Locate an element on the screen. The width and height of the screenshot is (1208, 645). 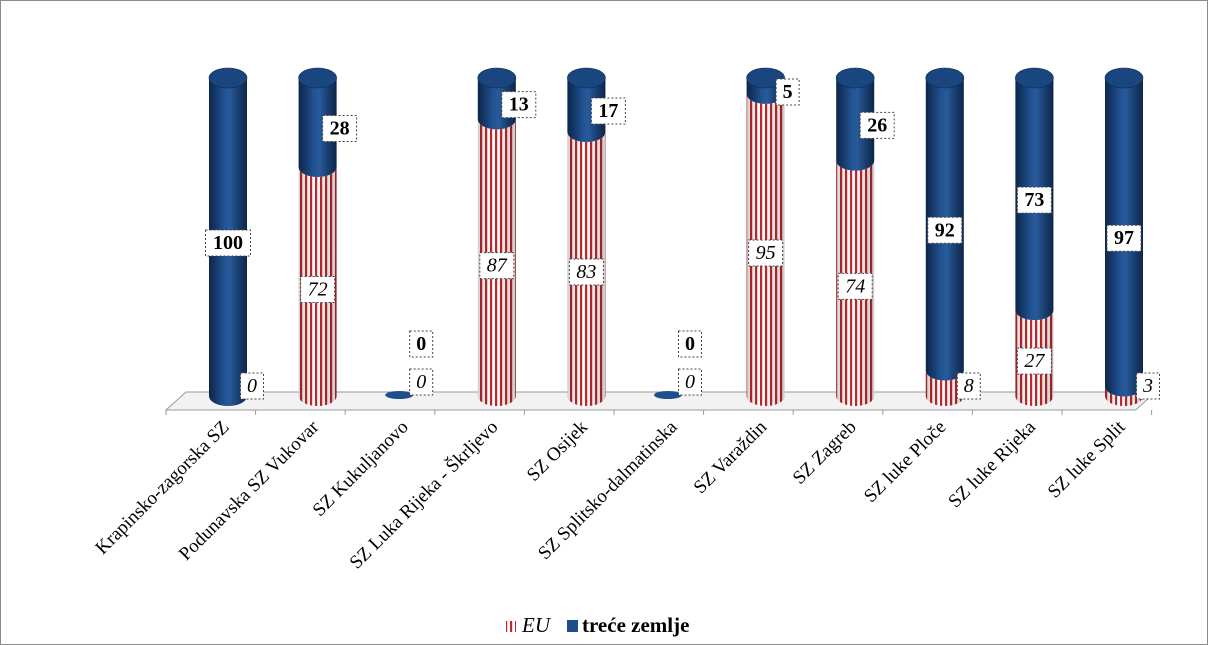
label-eu-sz-varazdin: 95 is located at coordinates (766, 253).